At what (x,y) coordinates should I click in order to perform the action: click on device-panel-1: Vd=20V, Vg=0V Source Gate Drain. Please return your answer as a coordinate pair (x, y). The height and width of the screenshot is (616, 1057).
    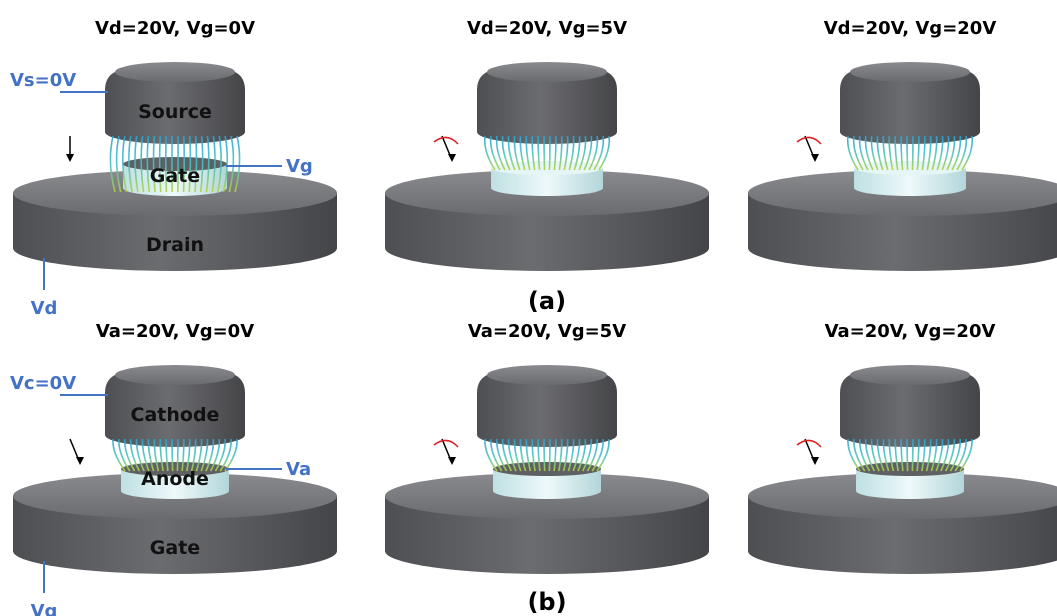
    Looking at the image, I should click on (175, 144).